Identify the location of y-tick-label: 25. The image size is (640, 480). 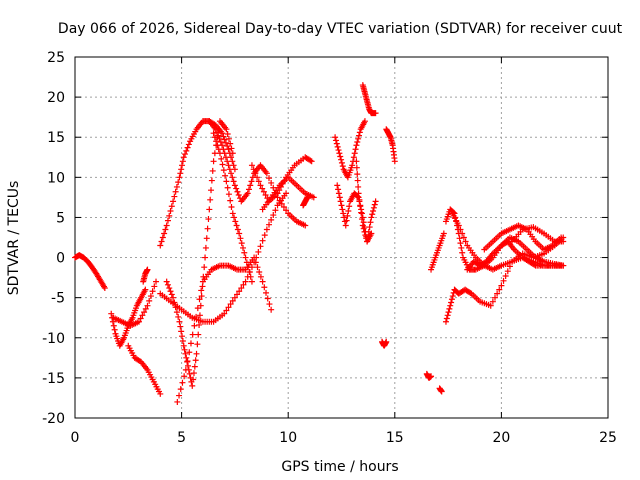
(56, 58).